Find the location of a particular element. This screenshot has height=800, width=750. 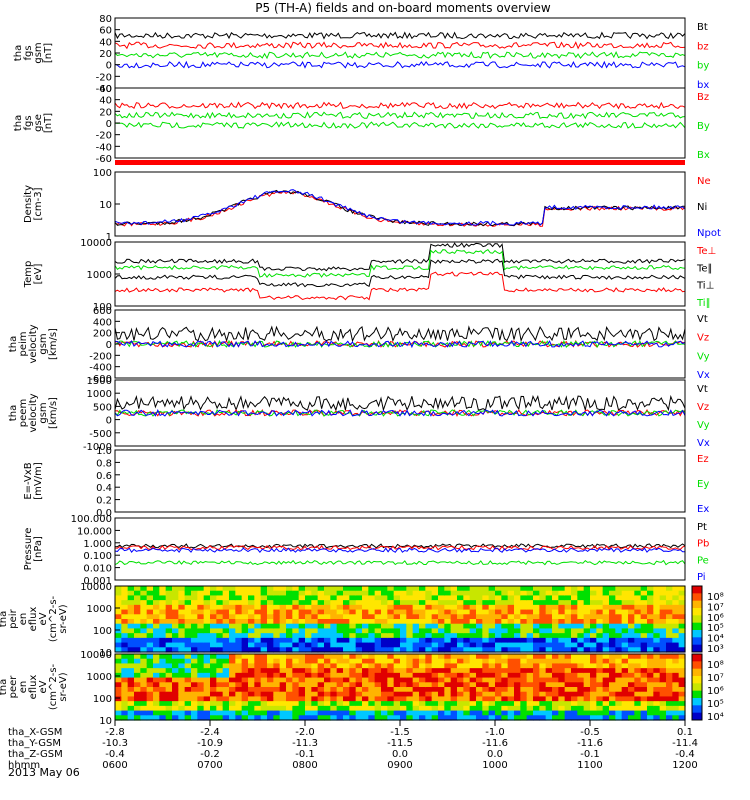

colorbar-cell is located at coordinates (697, 680).